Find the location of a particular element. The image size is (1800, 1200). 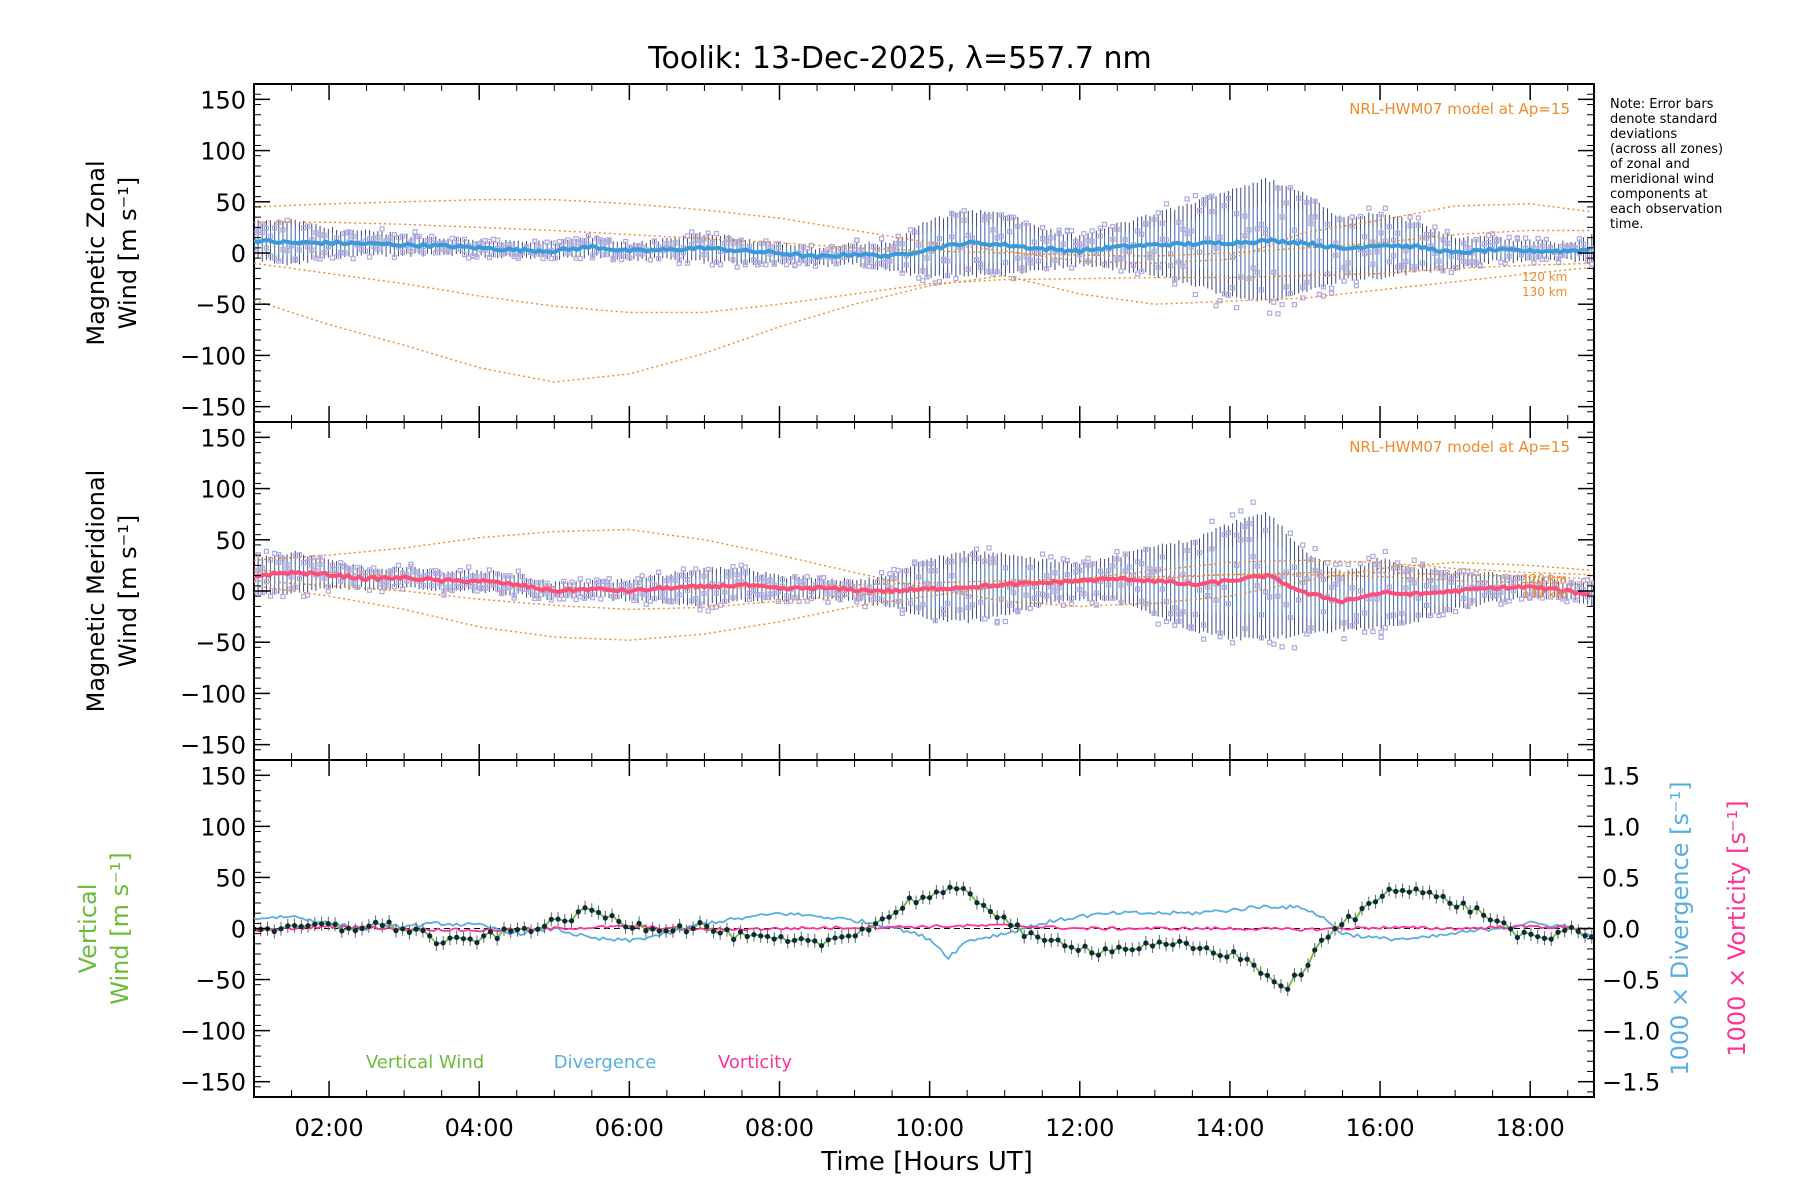

right-y-tick-label: −0.5 is located at coordinates (1631, 981).